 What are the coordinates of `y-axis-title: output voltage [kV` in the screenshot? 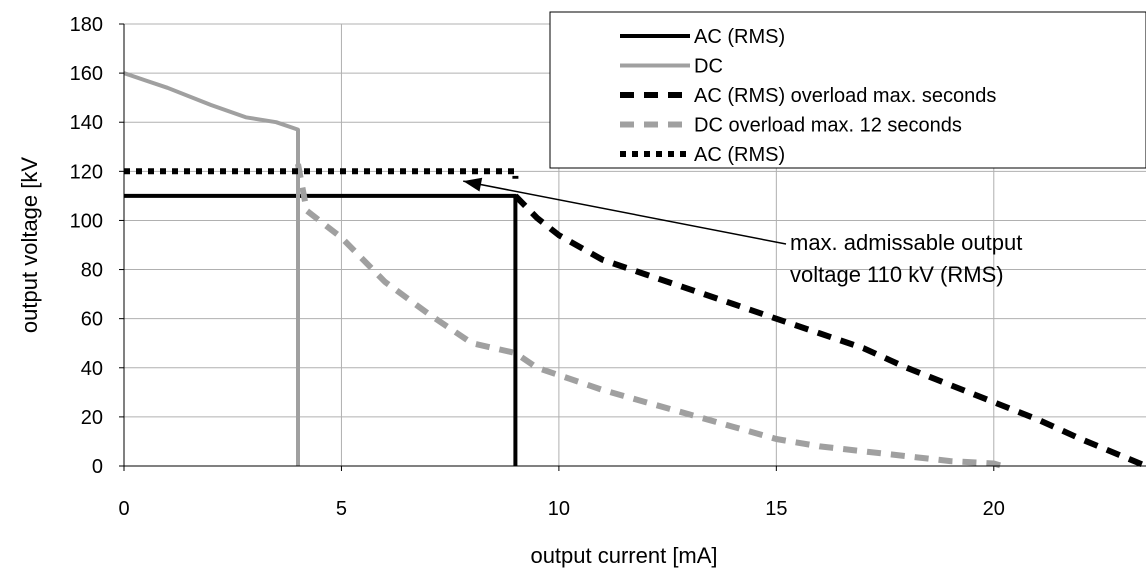 It's located at (29, 245).